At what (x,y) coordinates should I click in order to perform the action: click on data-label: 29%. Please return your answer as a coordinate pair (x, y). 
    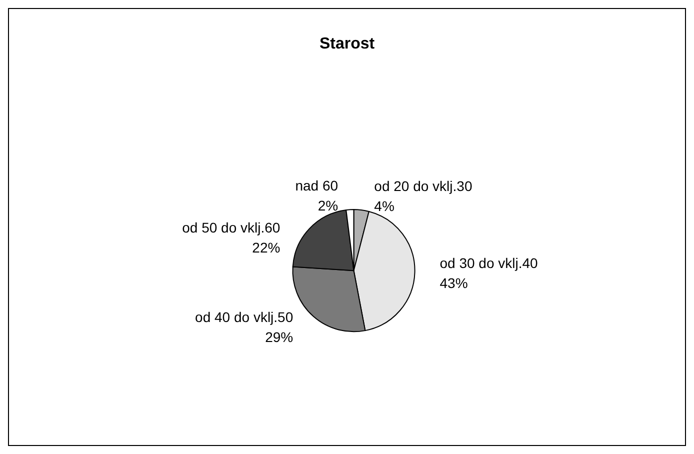
    Looking at the image, I should click on (279, 336).